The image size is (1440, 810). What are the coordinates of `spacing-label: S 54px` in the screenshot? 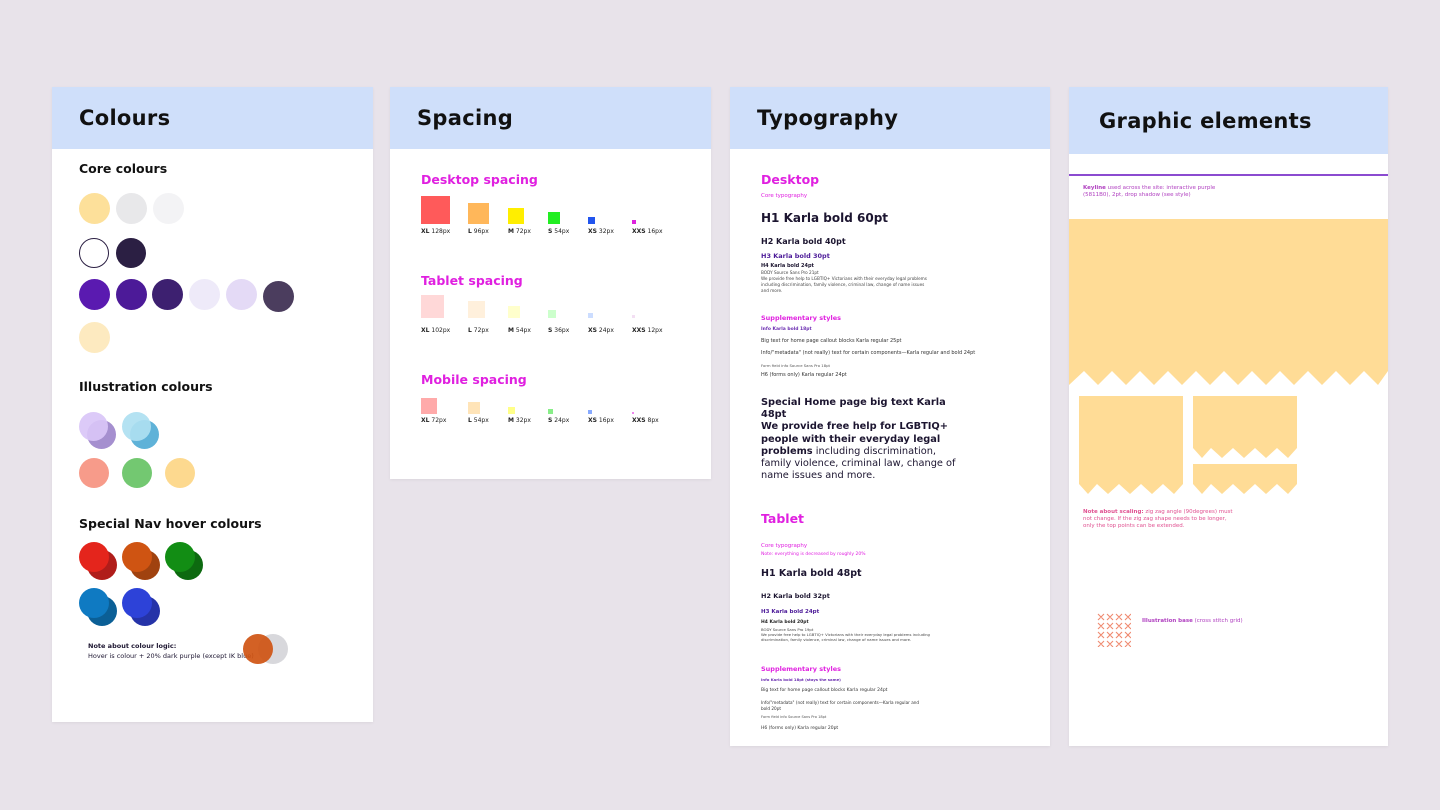 It's located at (559, 231).